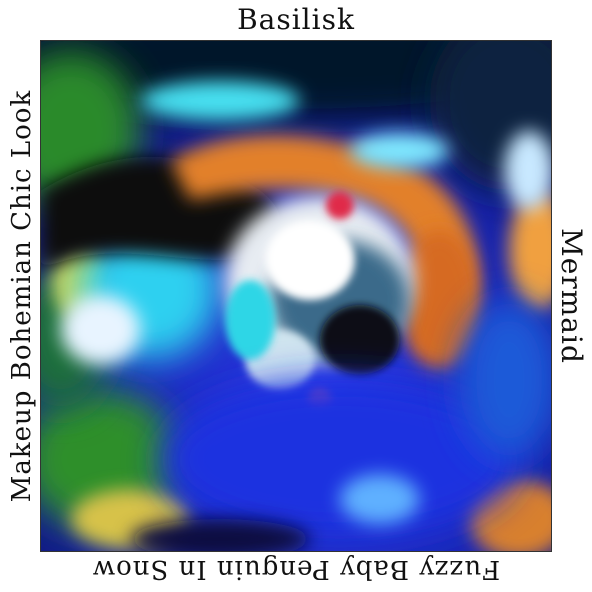 The width and height of the screenshot is (592, 592). What do you see at coordinates (359, 339) in the screenshot?
I see `central-dark-core` at bounding box center [359, 339].